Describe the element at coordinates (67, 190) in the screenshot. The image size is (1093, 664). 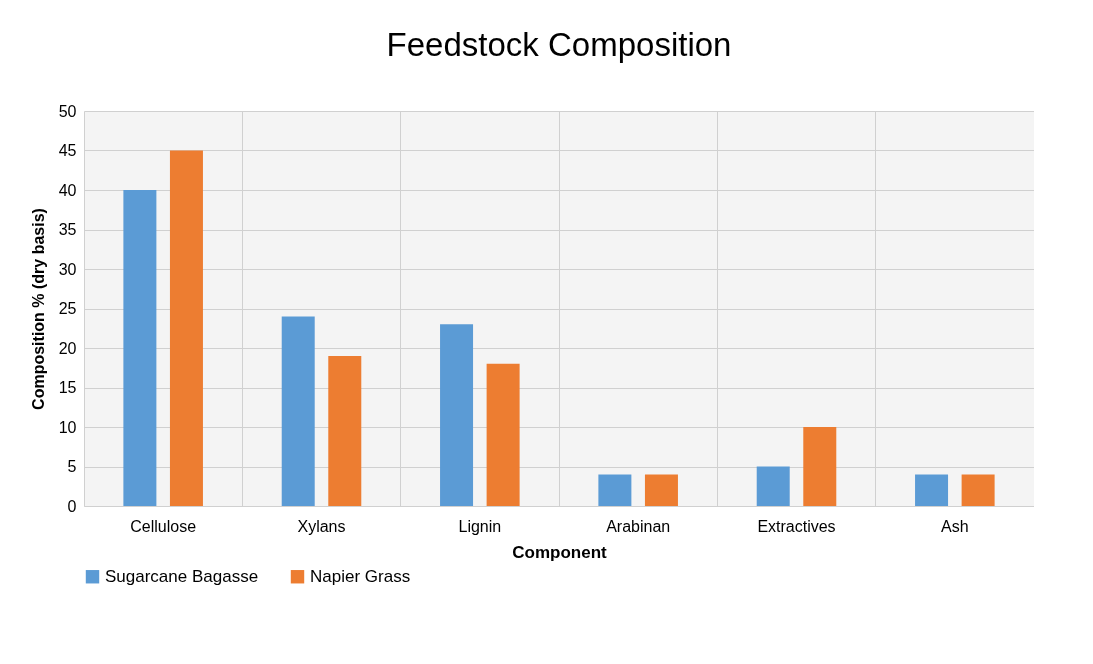
I see `y-tick-label: 40` at that location.